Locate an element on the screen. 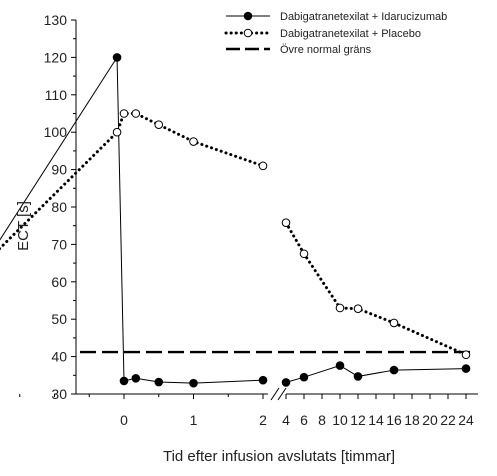  x-tick-label: 4 is located at coordinates (286, 420).